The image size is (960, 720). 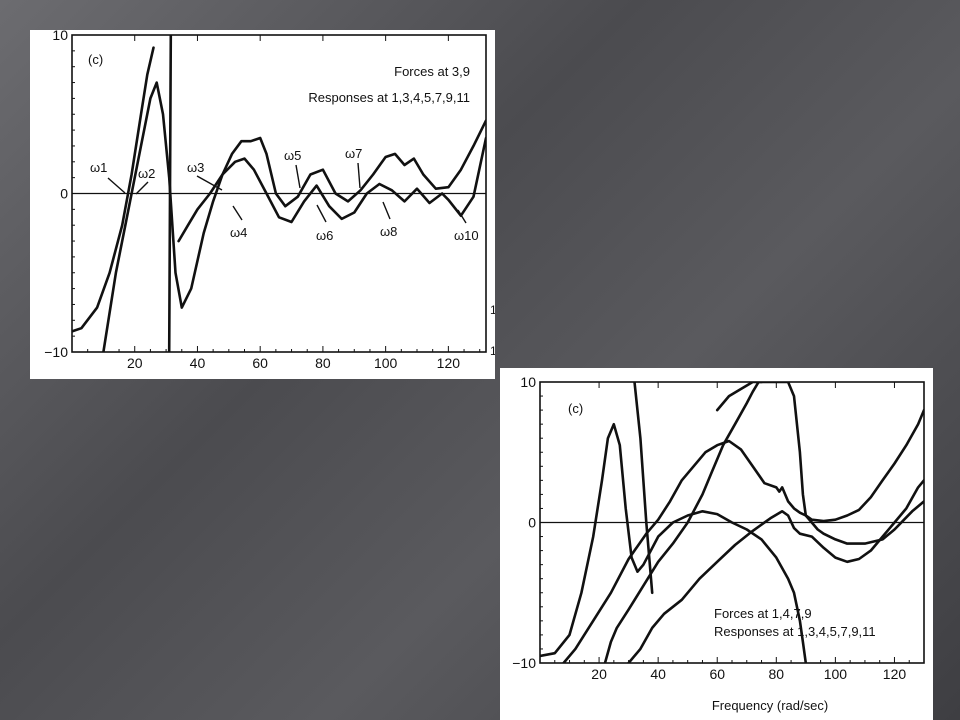 I want to click on omega-label-6: ω6, so click(x=324, y=235).